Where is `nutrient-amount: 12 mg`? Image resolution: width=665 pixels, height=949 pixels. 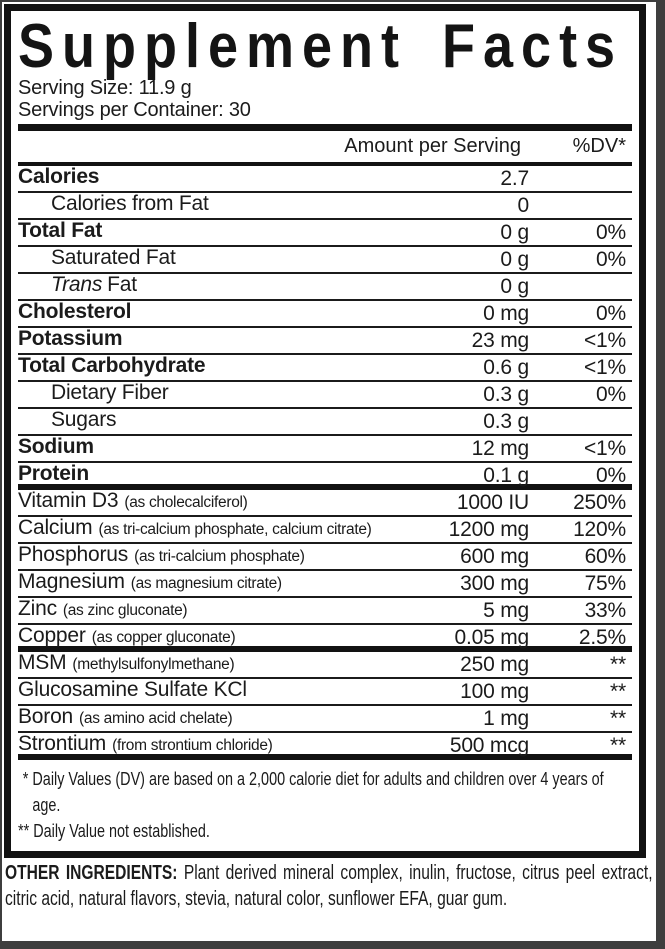 nutrient-amount: 12 mg is located at coordinates (500, 448).